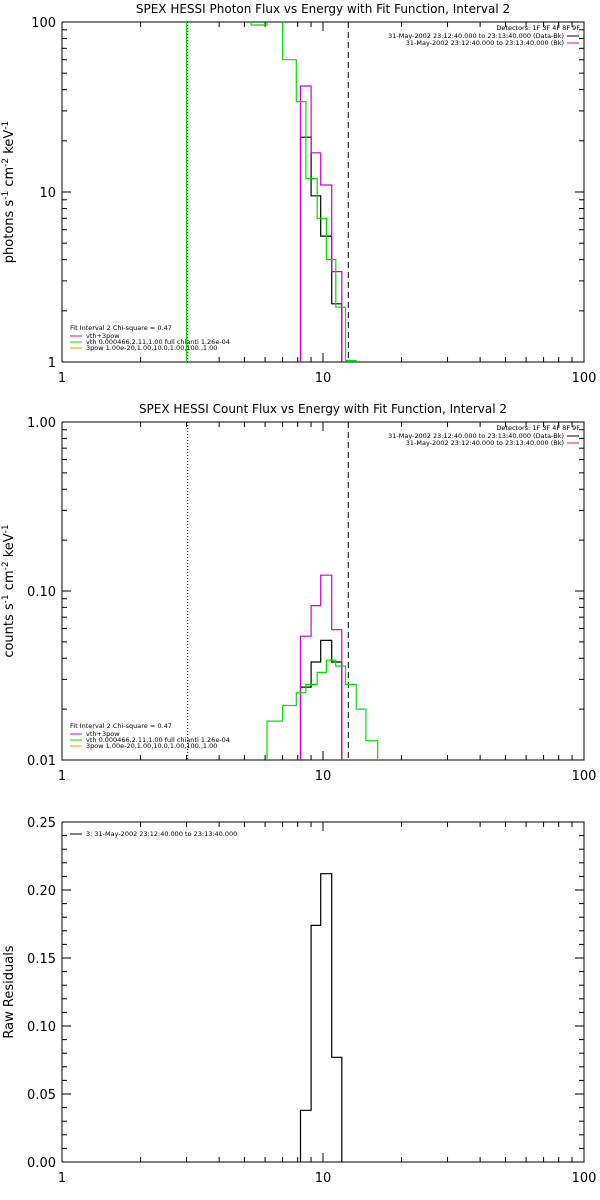 This screenshot has width=600, height=1200. What do you see at coordinates (43, 23) in the screenshot?
I see `y-tick-label: 100` at bounding box center [43, 23].